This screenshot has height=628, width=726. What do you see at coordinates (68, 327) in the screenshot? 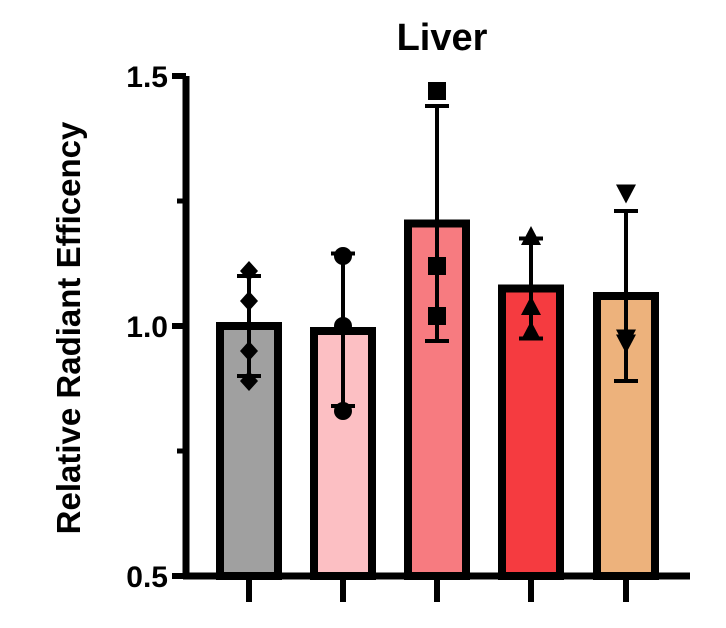
I see `y-axis-label: Relative Radiant Efficency` at bounding box center [68, 327].